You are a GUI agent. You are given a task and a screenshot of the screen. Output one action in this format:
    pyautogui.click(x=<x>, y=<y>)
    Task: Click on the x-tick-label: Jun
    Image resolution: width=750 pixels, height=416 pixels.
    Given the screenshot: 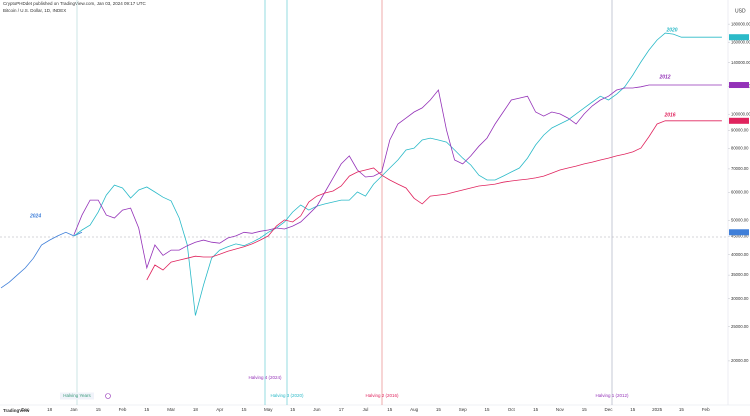 What is the action you would take?
    pyautogui.click(x=317, y=409)
    